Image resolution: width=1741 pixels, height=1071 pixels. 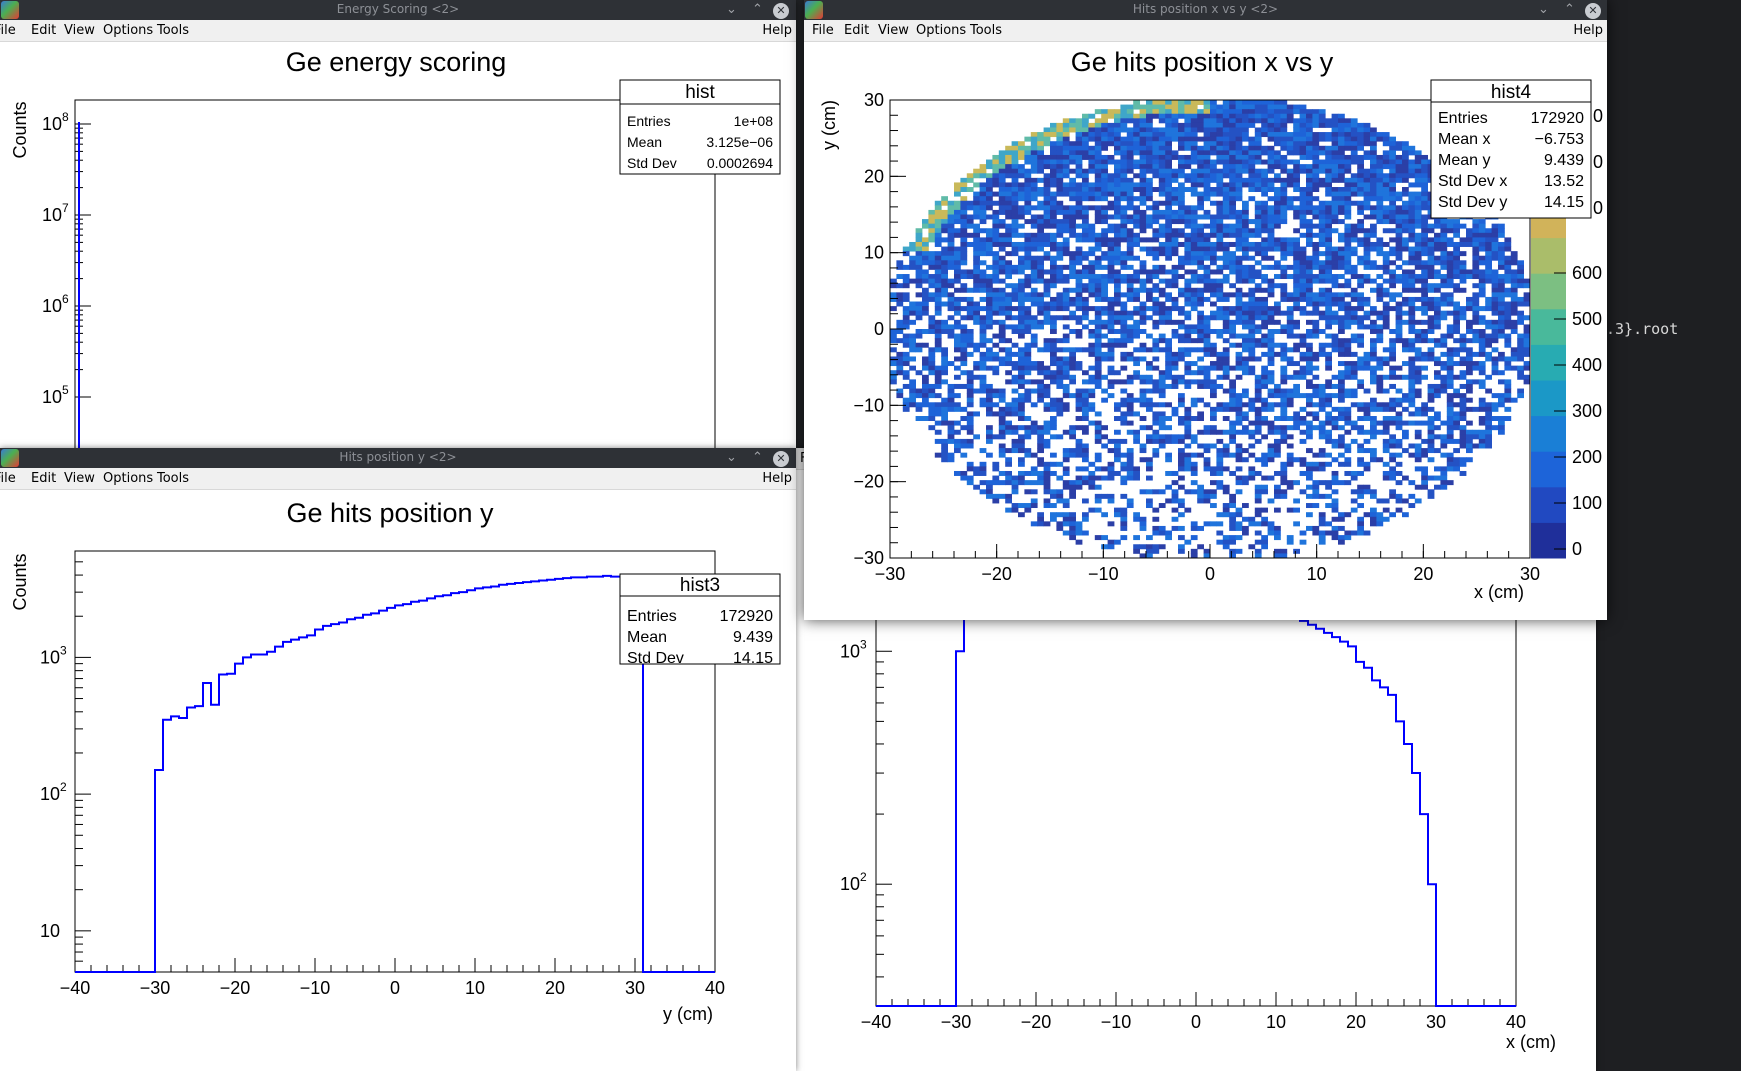 I want to click on titlebar: Hits position y <2> ⌄ ⌃ ✕, so click(x=398, y=458).